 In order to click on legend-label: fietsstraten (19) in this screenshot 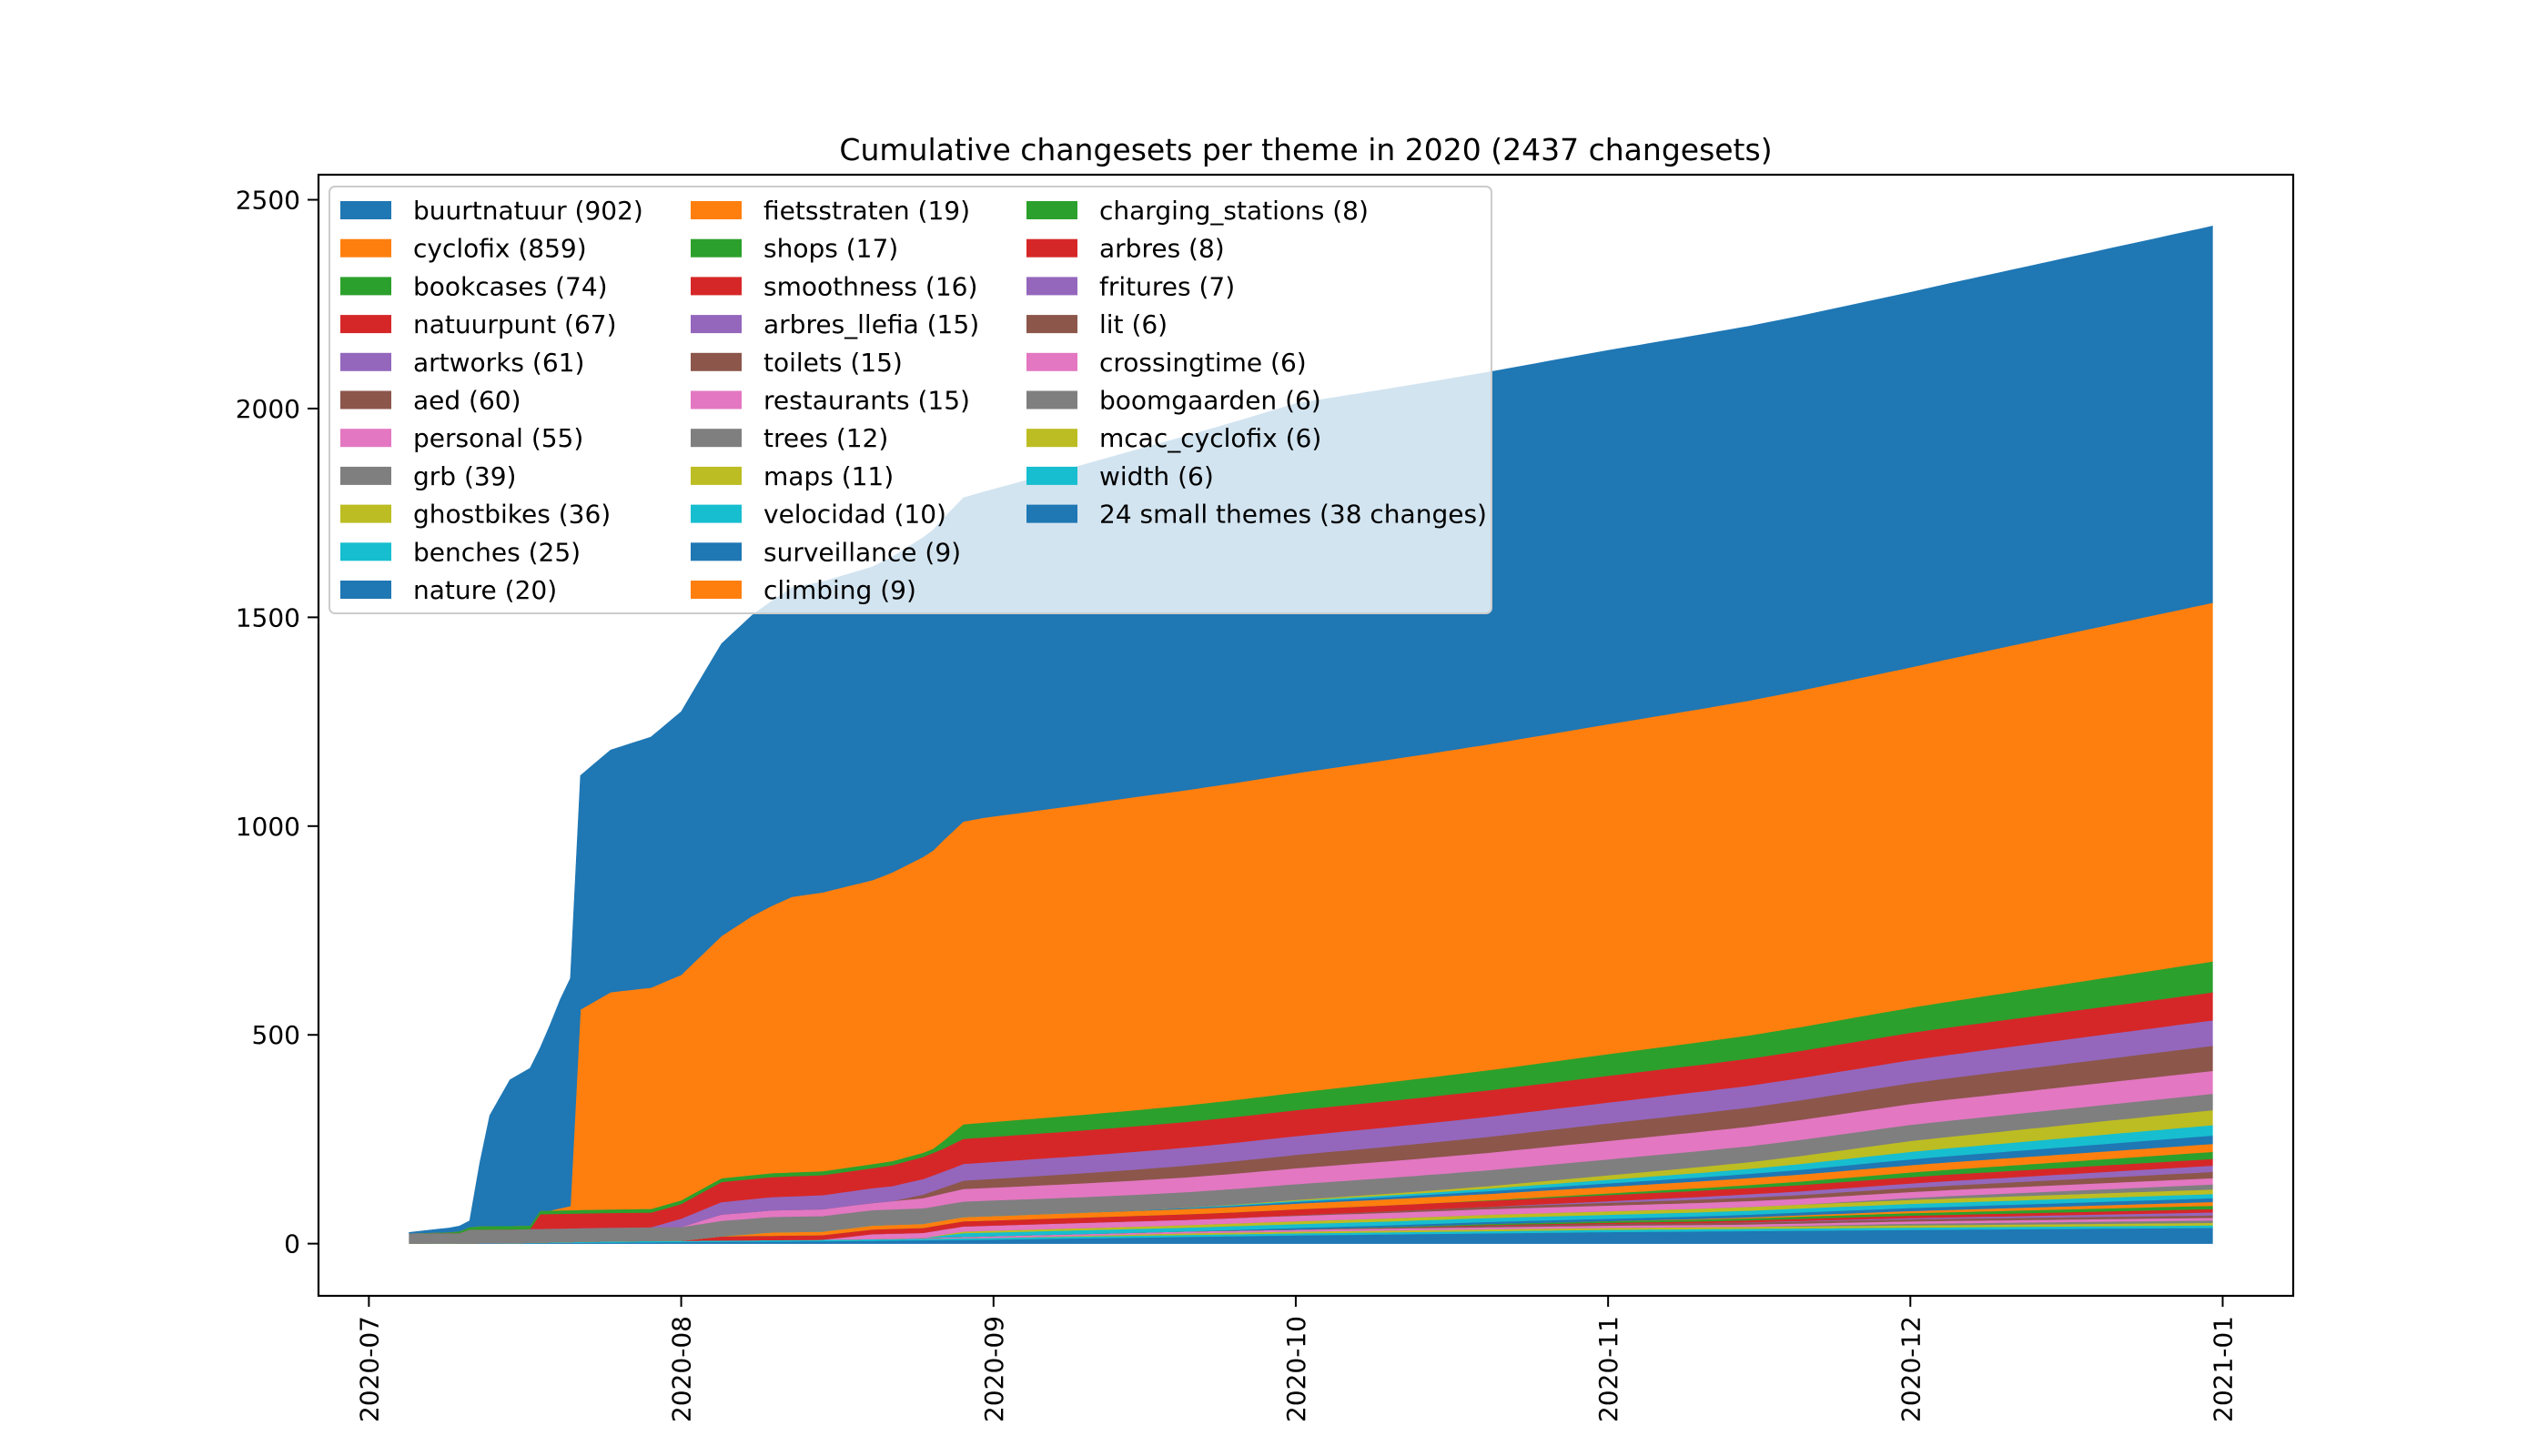, I will do `click(867, 211)`.